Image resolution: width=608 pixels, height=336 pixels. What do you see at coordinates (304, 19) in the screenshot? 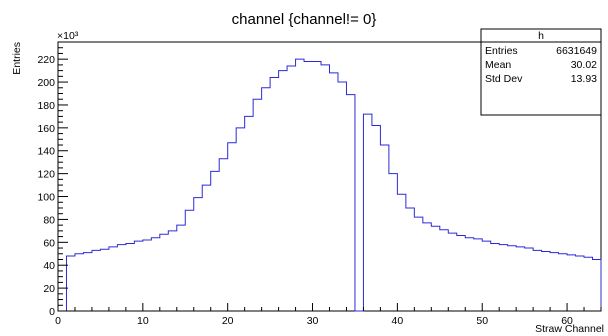
I see `chart-title: channel {channel!= 0}` at bounding box center [304, 19].